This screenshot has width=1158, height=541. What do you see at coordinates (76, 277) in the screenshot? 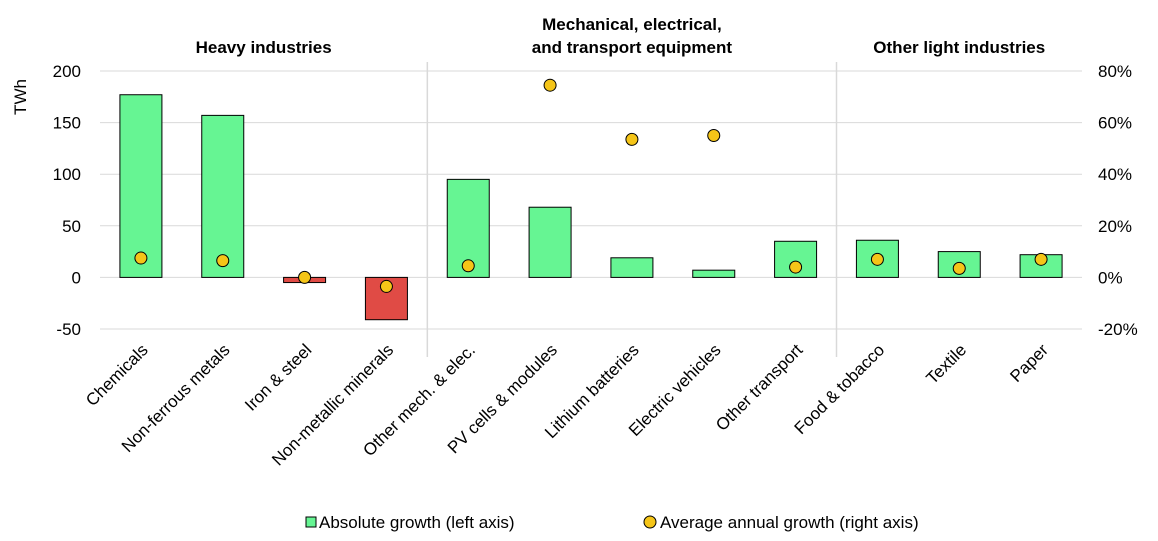
I see `left-tick-label: 0` at bounding box center [76, 277].